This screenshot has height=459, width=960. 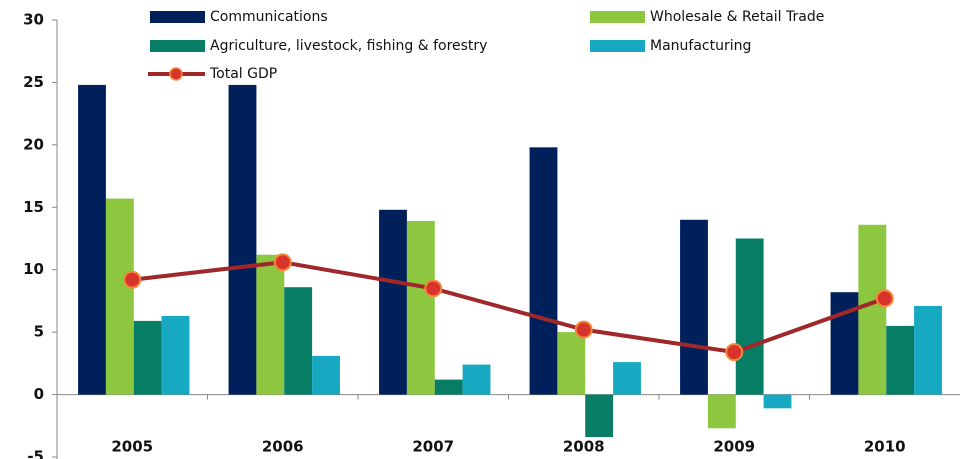 I want to click on legend-label: Communications, so click(x=269, y=17).